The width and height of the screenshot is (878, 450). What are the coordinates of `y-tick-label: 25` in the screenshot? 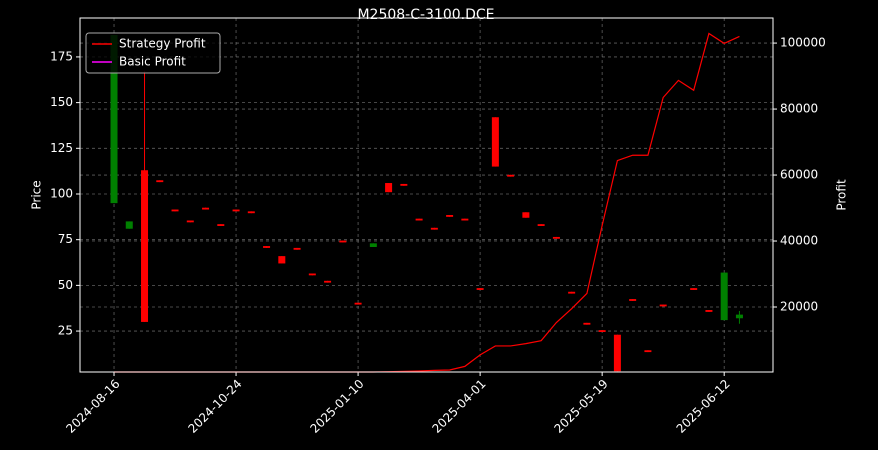 It's located at (65, 331).